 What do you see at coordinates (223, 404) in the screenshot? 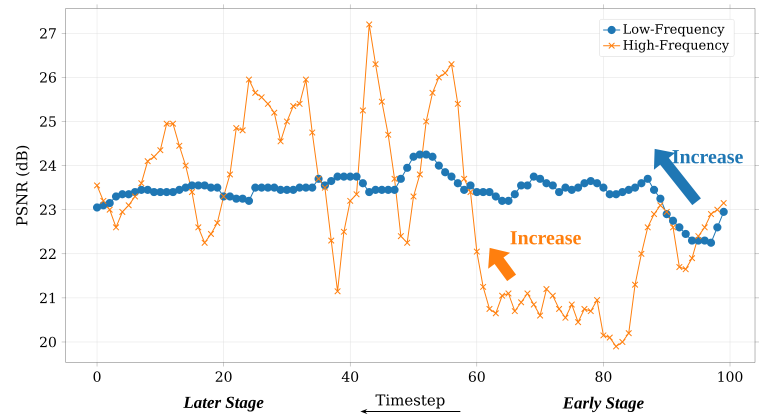
I see `text: Later Stage` at bounding box center [223, 404].